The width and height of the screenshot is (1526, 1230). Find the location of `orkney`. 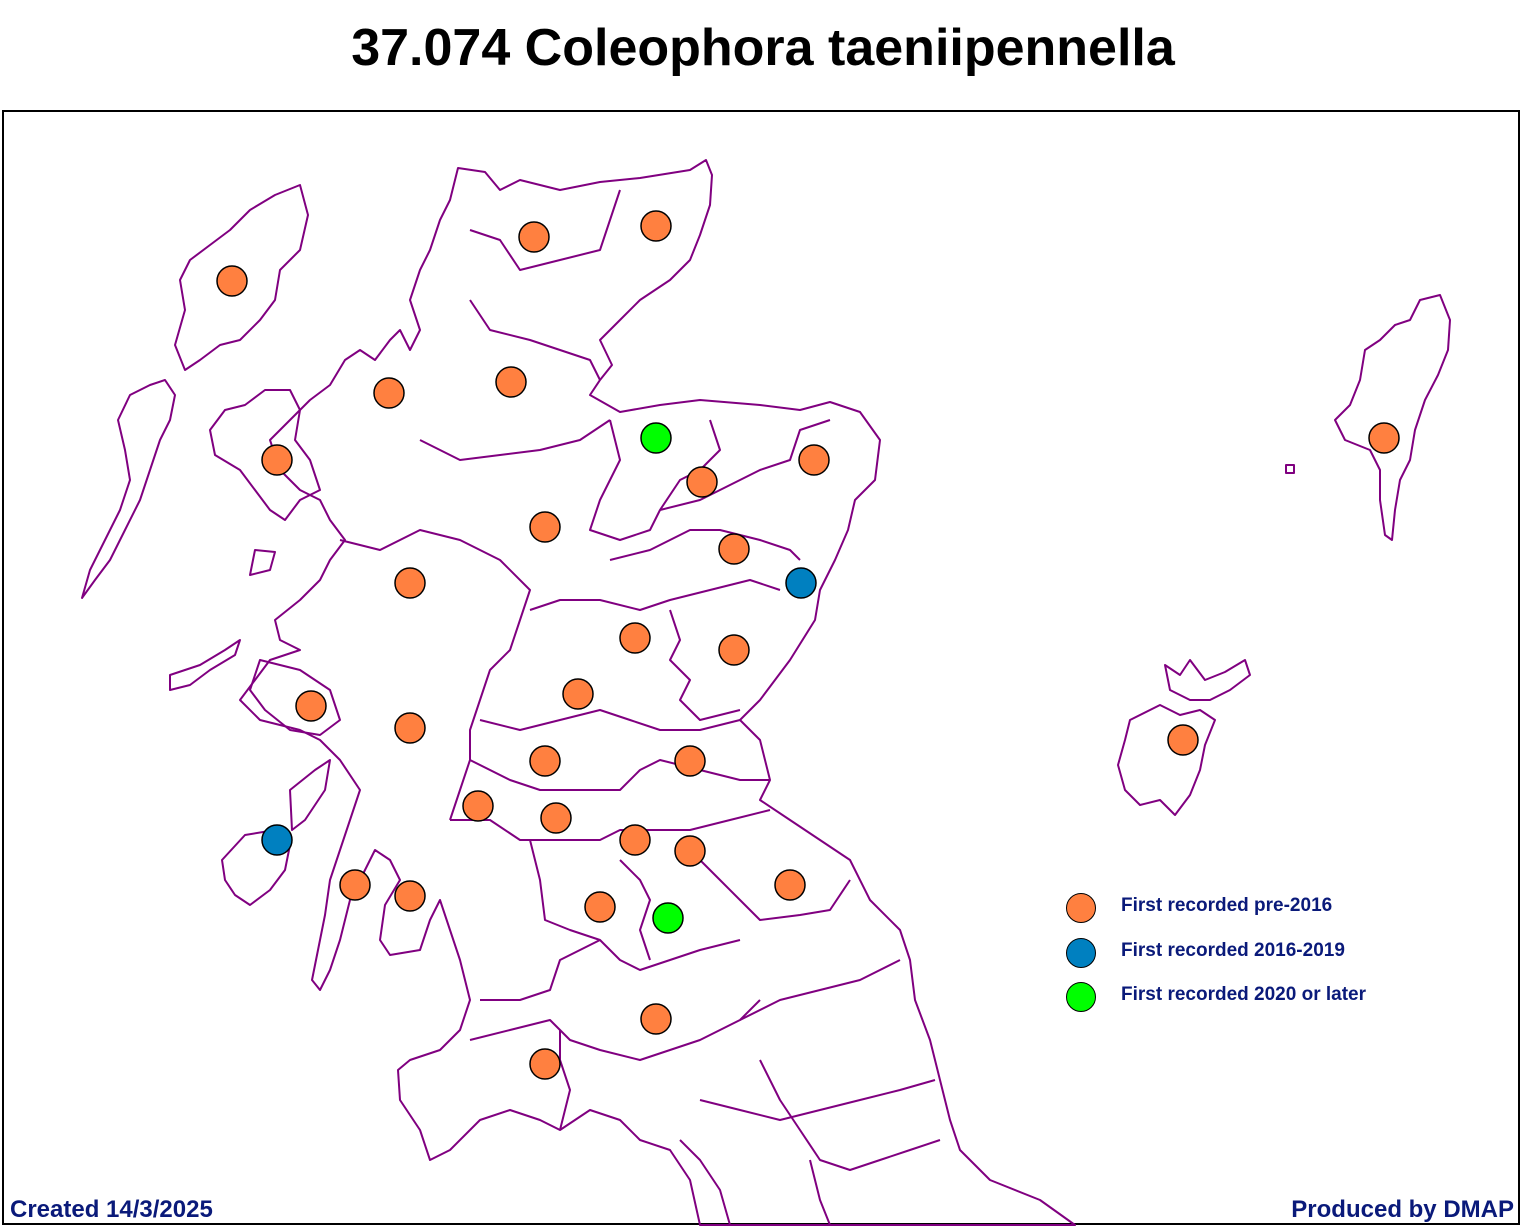

orkney is located at coordinates (1166, 760).